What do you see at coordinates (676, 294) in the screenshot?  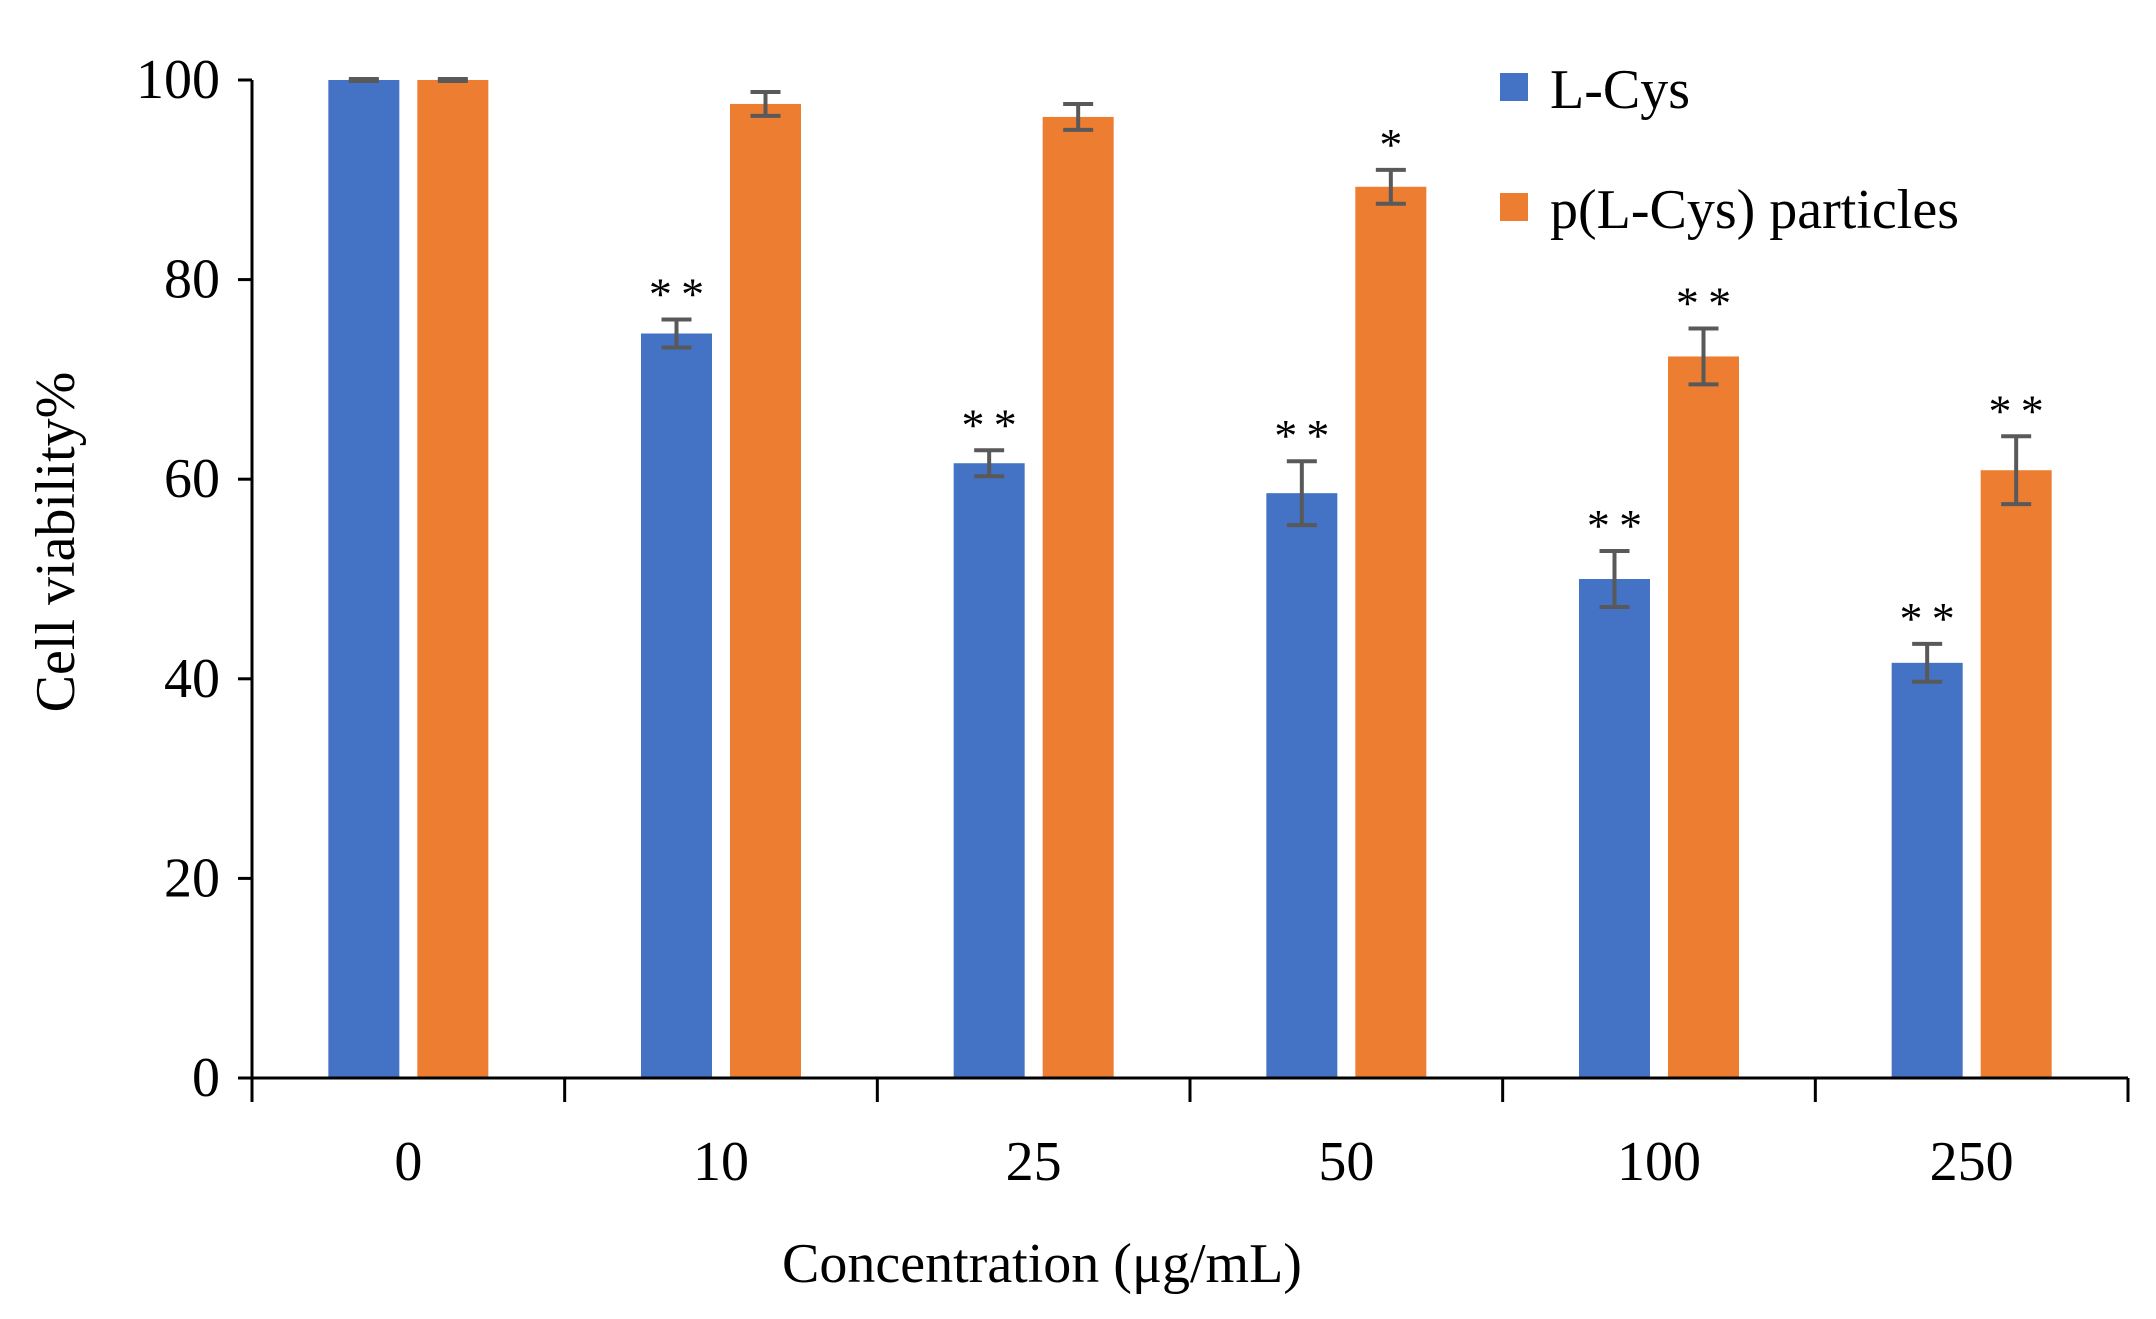 I see `significance-l-cys-10: * *` at bounding box center [676, 294].